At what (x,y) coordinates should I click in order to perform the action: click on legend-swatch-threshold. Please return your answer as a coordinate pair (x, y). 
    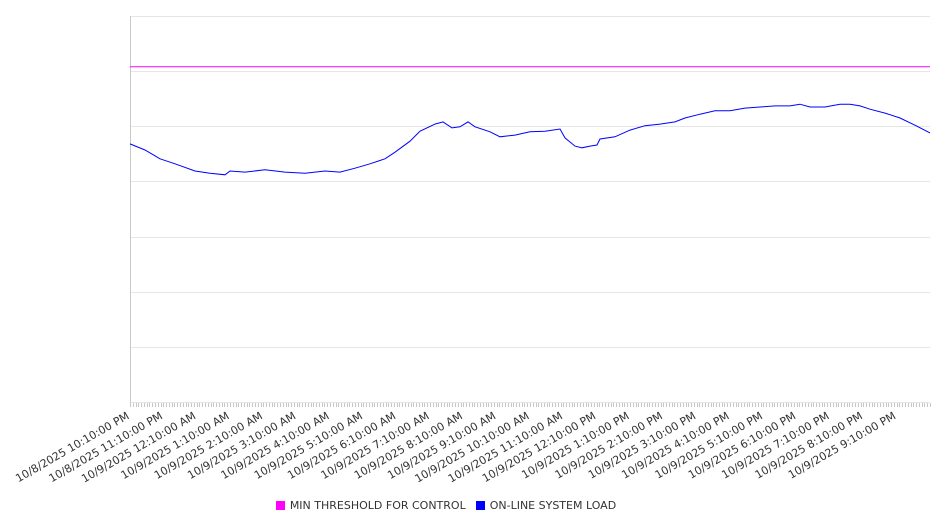
    Looking at the image, I should click on (280, 505).